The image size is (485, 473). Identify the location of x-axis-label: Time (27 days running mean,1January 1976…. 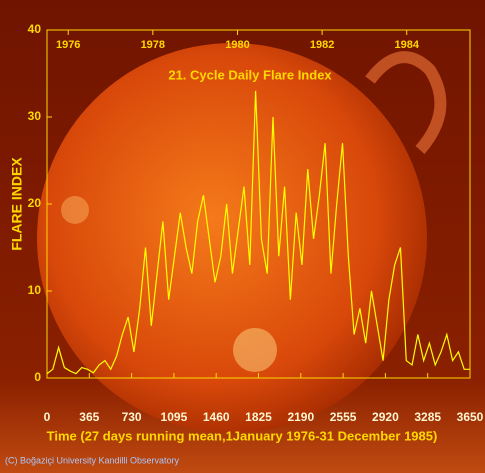
(242, 435).